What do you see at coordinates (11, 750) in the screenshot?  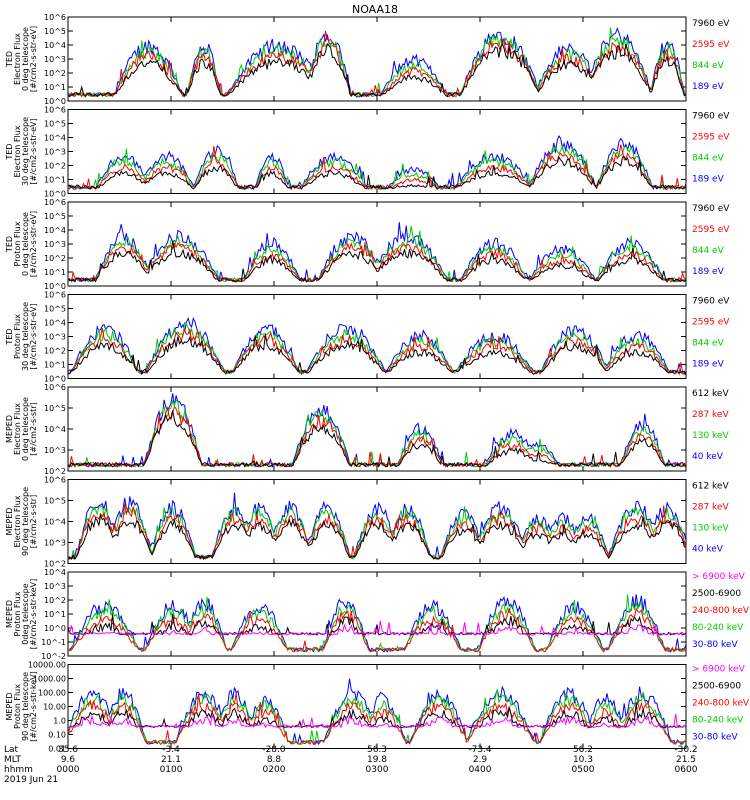 I see `x-axis-row-label: Lat` at bounding box center [11, 750].